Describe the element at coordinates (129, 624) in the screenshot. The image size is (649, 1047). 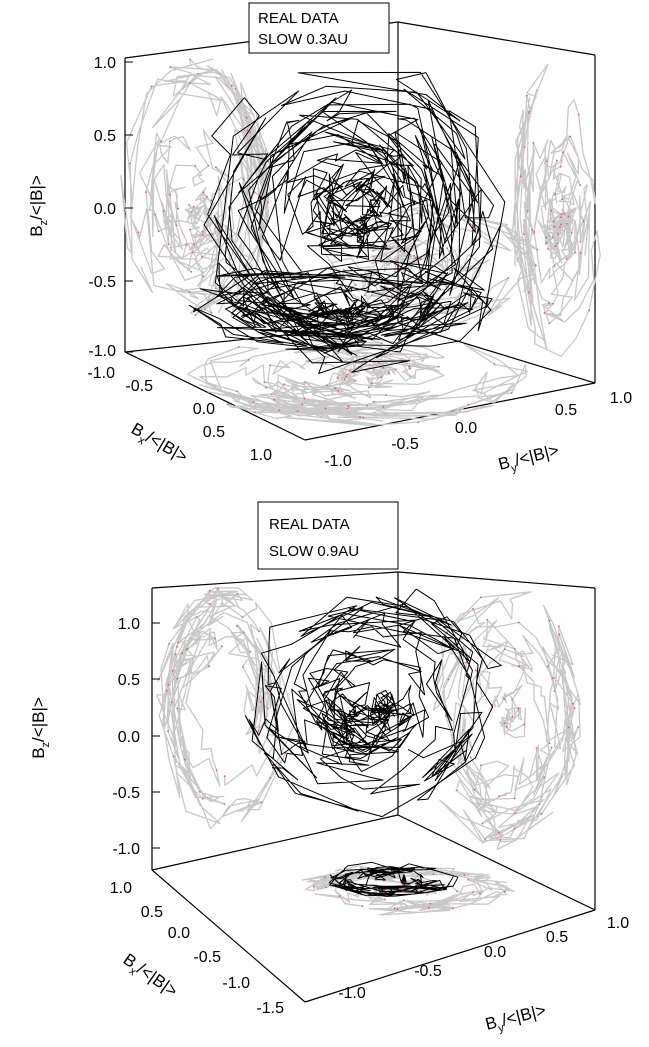
I see `z-tick-label-2-0: 1.0` at that location.